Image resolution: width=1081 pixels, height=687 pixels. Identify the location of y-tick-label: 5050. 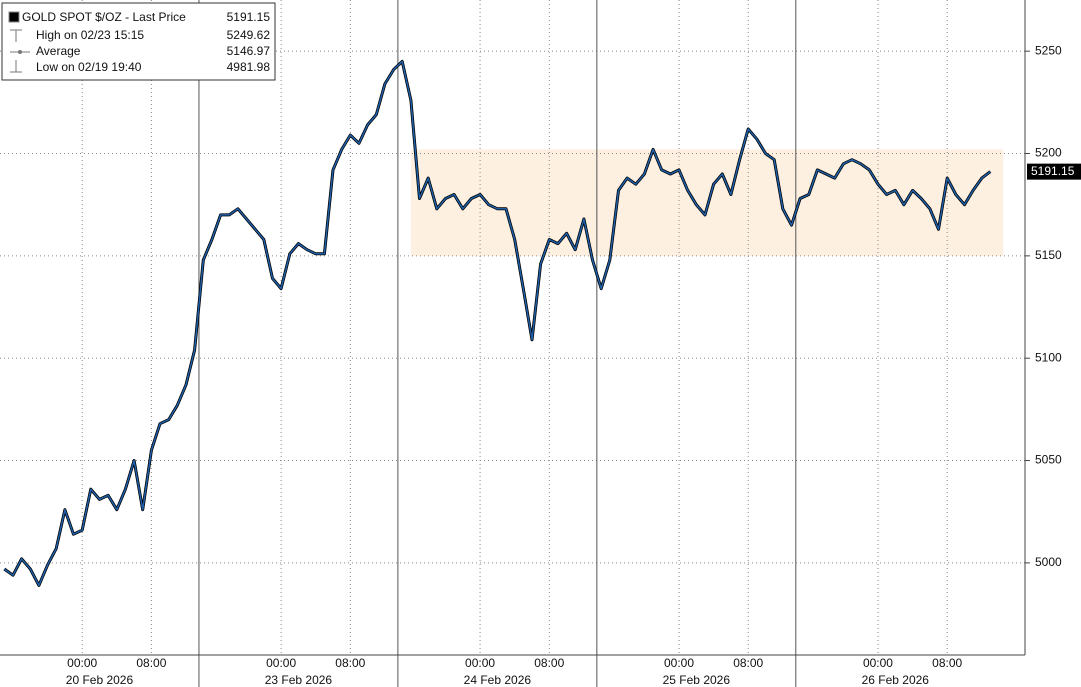
(1048, 460).